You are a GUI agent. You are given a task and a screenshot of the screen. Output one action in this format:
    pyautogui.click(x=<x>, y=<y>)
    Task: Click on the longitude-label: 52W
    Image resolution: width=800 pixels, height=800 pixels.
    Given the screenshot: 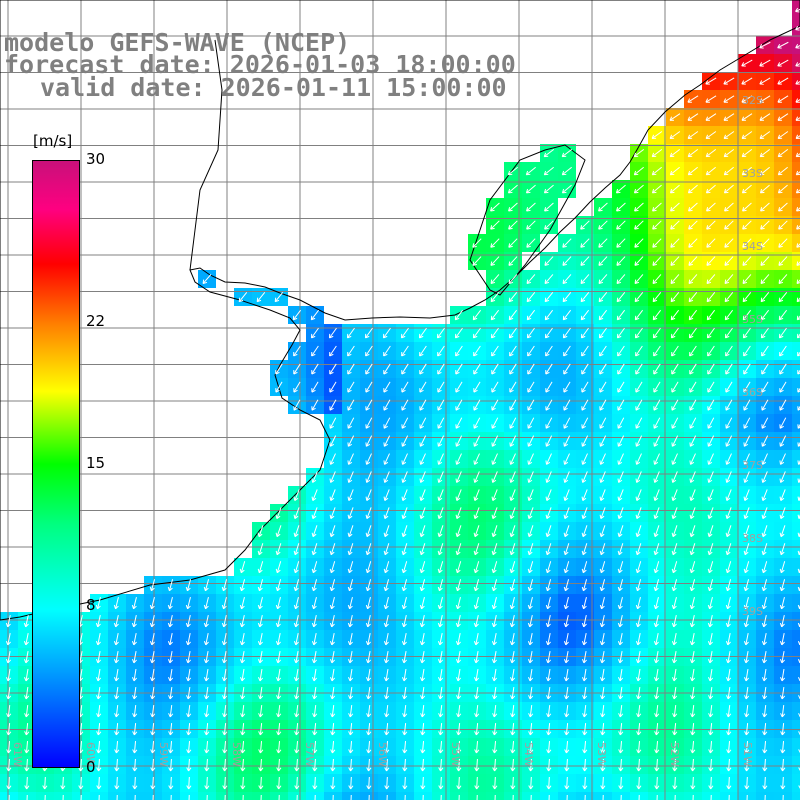 What is the action you would take?
    pyautogui.click(x=674, y=754)
    